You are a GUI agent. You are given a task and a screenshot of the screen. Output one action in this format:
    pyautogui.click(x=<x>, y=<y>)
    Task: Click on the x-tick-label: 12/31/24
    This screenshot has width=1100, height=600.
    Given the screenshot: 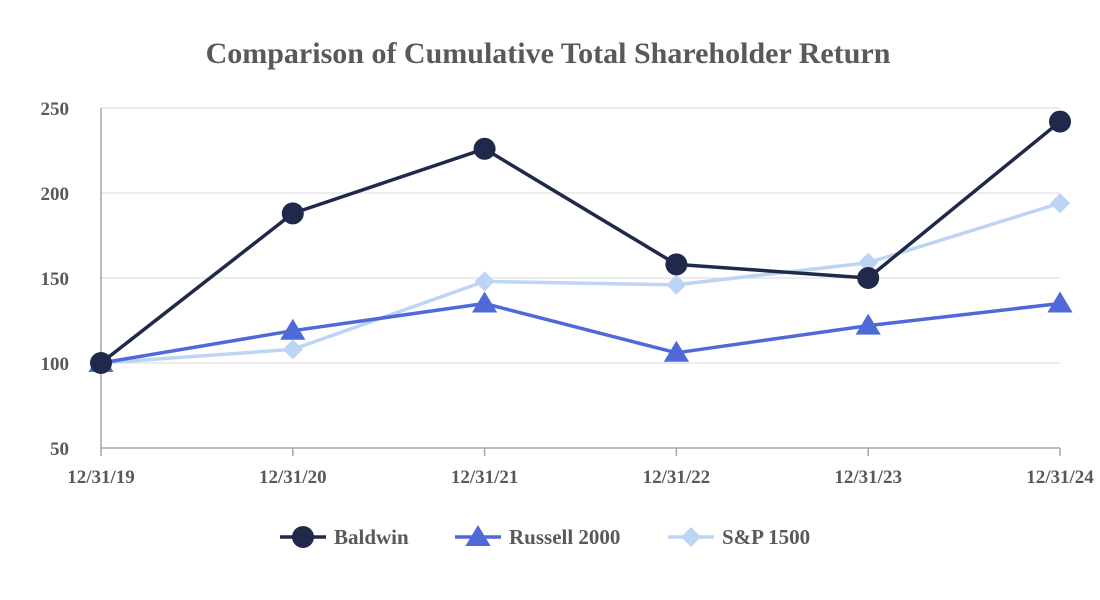 What is the action you would take?
    pyautogui.click(x=1060, y=477)
    